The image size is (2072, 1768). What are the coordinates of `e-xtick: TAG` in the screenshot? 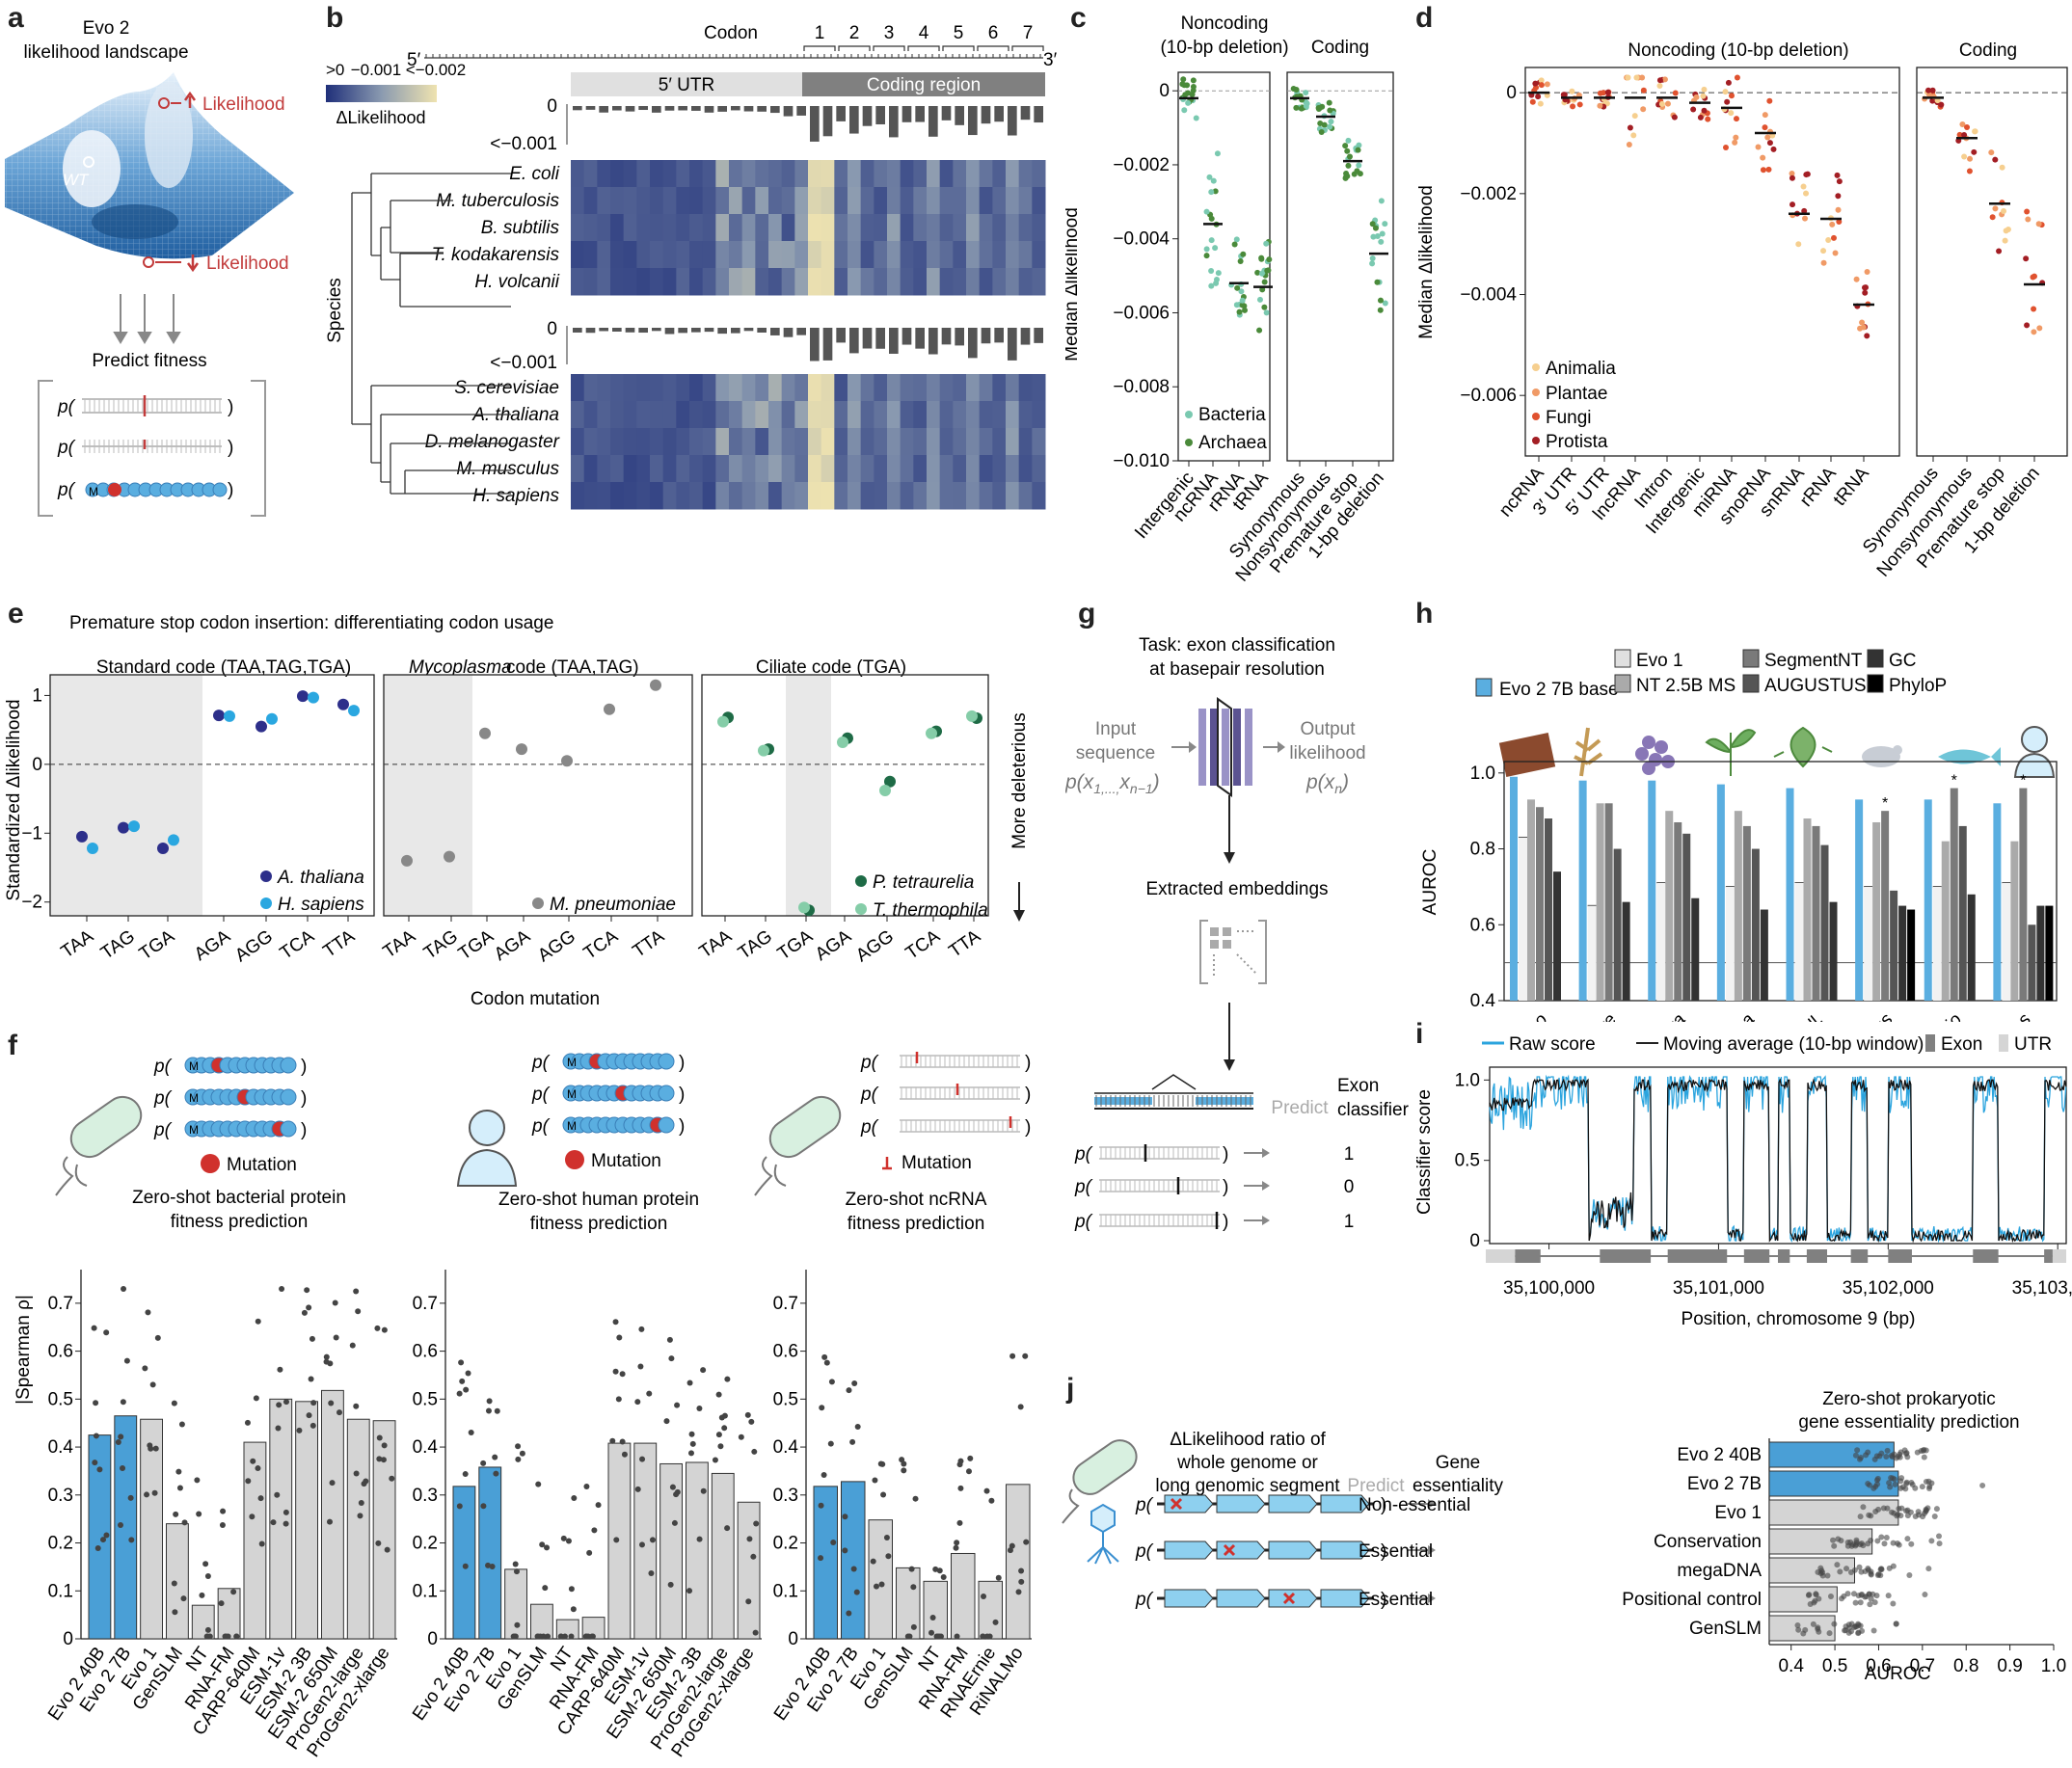 It's located at (755, 945).